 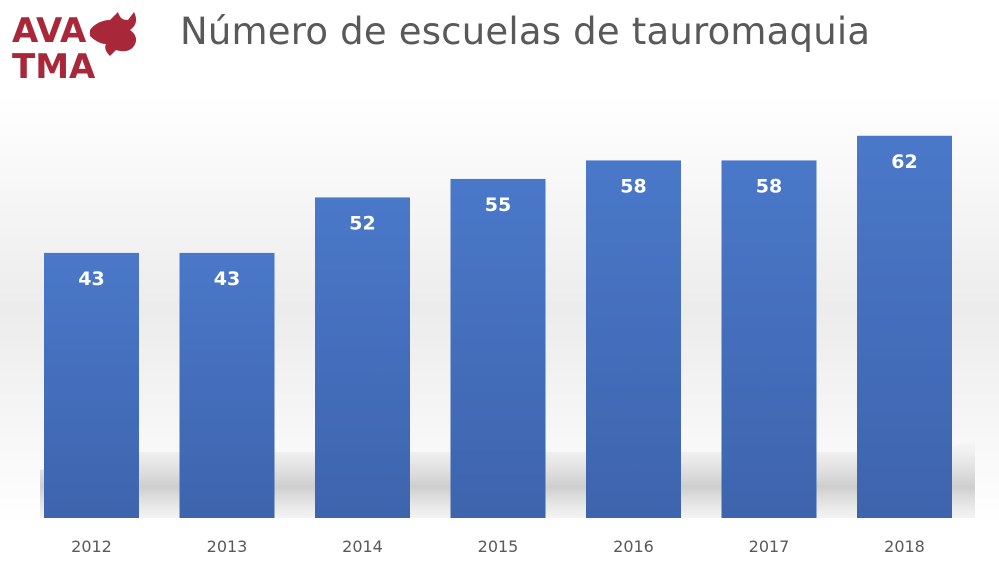 I want to click on data-label-2013: 43, so click(x=227, y=279).